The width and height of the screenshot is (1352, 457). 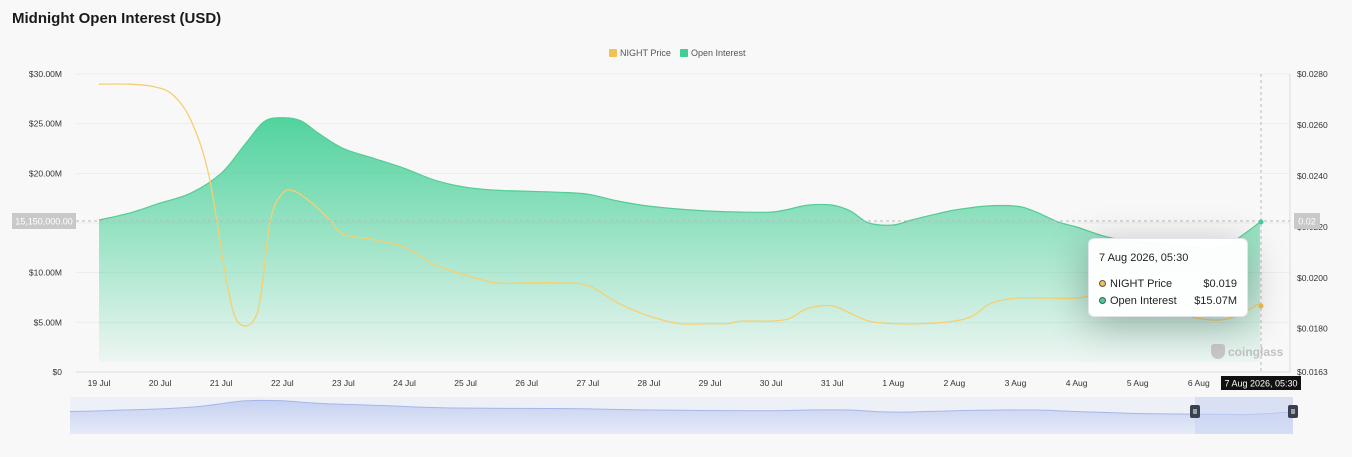 I want to click on crosshair-y-label-bg, so click(x=44, y=221).